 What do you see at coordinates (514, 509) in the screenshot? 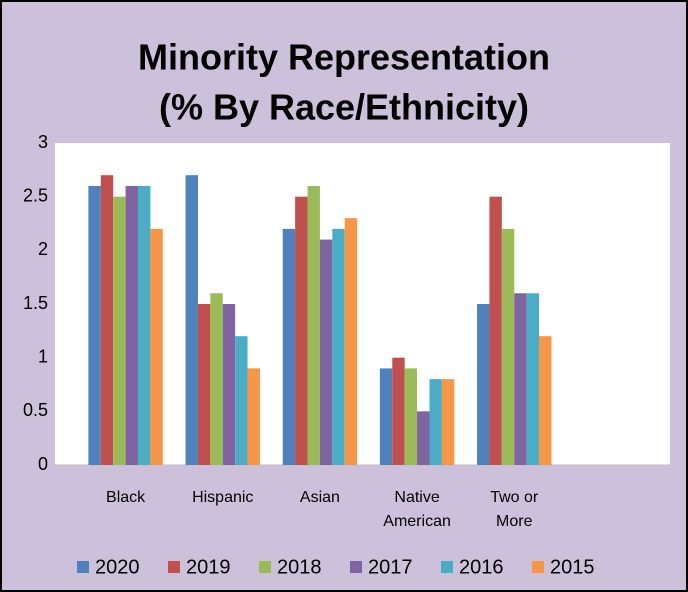
I see `x-tick-label: Two or More` at bounding box center [514, 509].